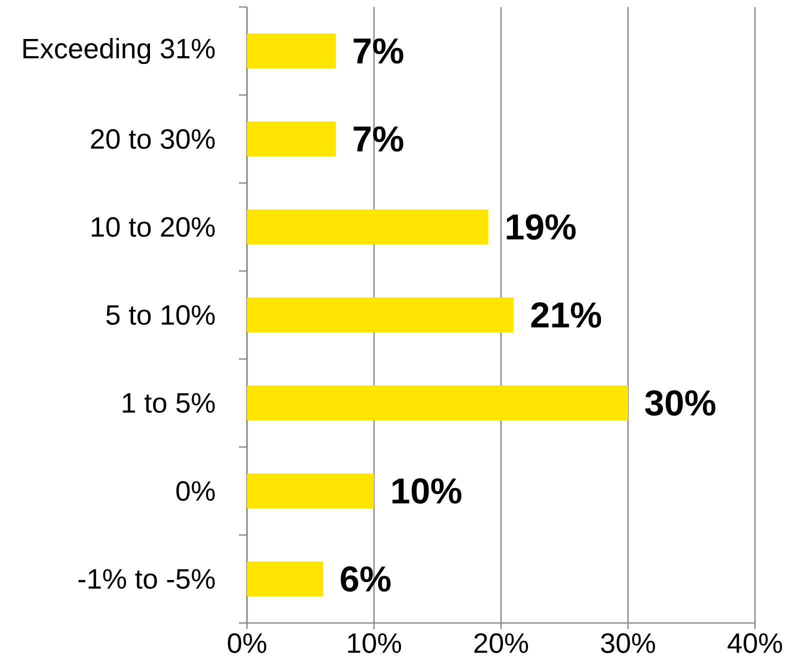  I want to click on data-label: 19%, so click(541, 227).